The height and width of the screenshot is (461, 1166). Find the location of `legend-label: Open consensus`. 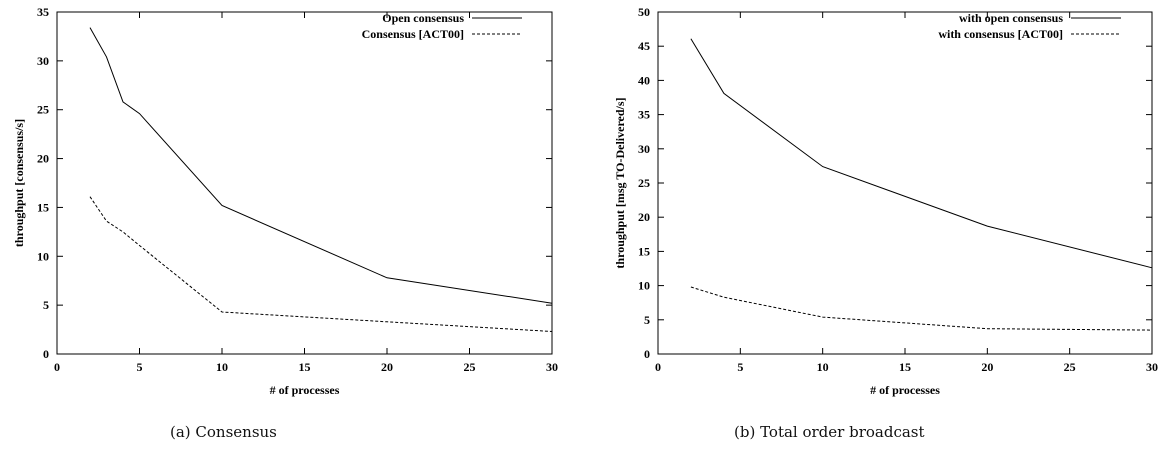

legend-label: Open consensus is located at coordinates (423, 18).